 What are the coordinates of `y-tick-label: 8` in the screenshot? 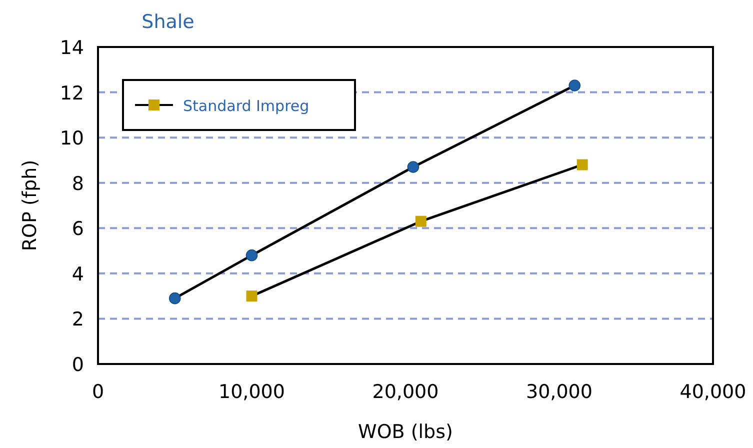 It's located at (78, 183).